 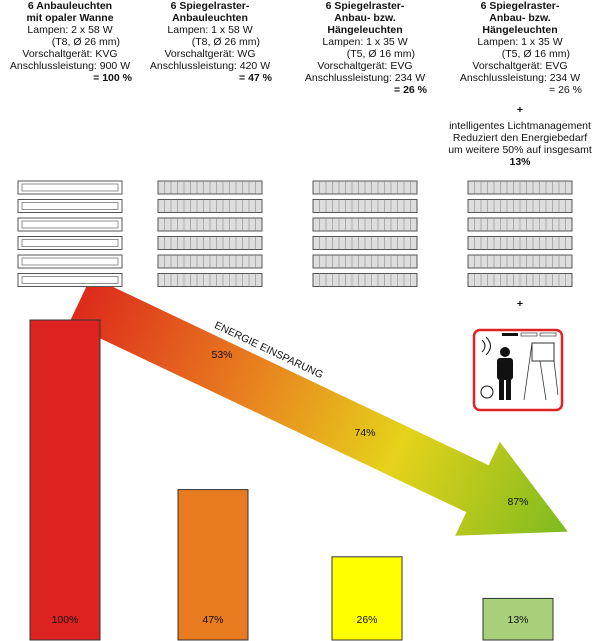 I want to click on column-detail: Lampen: 2 x 58 W, so click(x=69, y=30).